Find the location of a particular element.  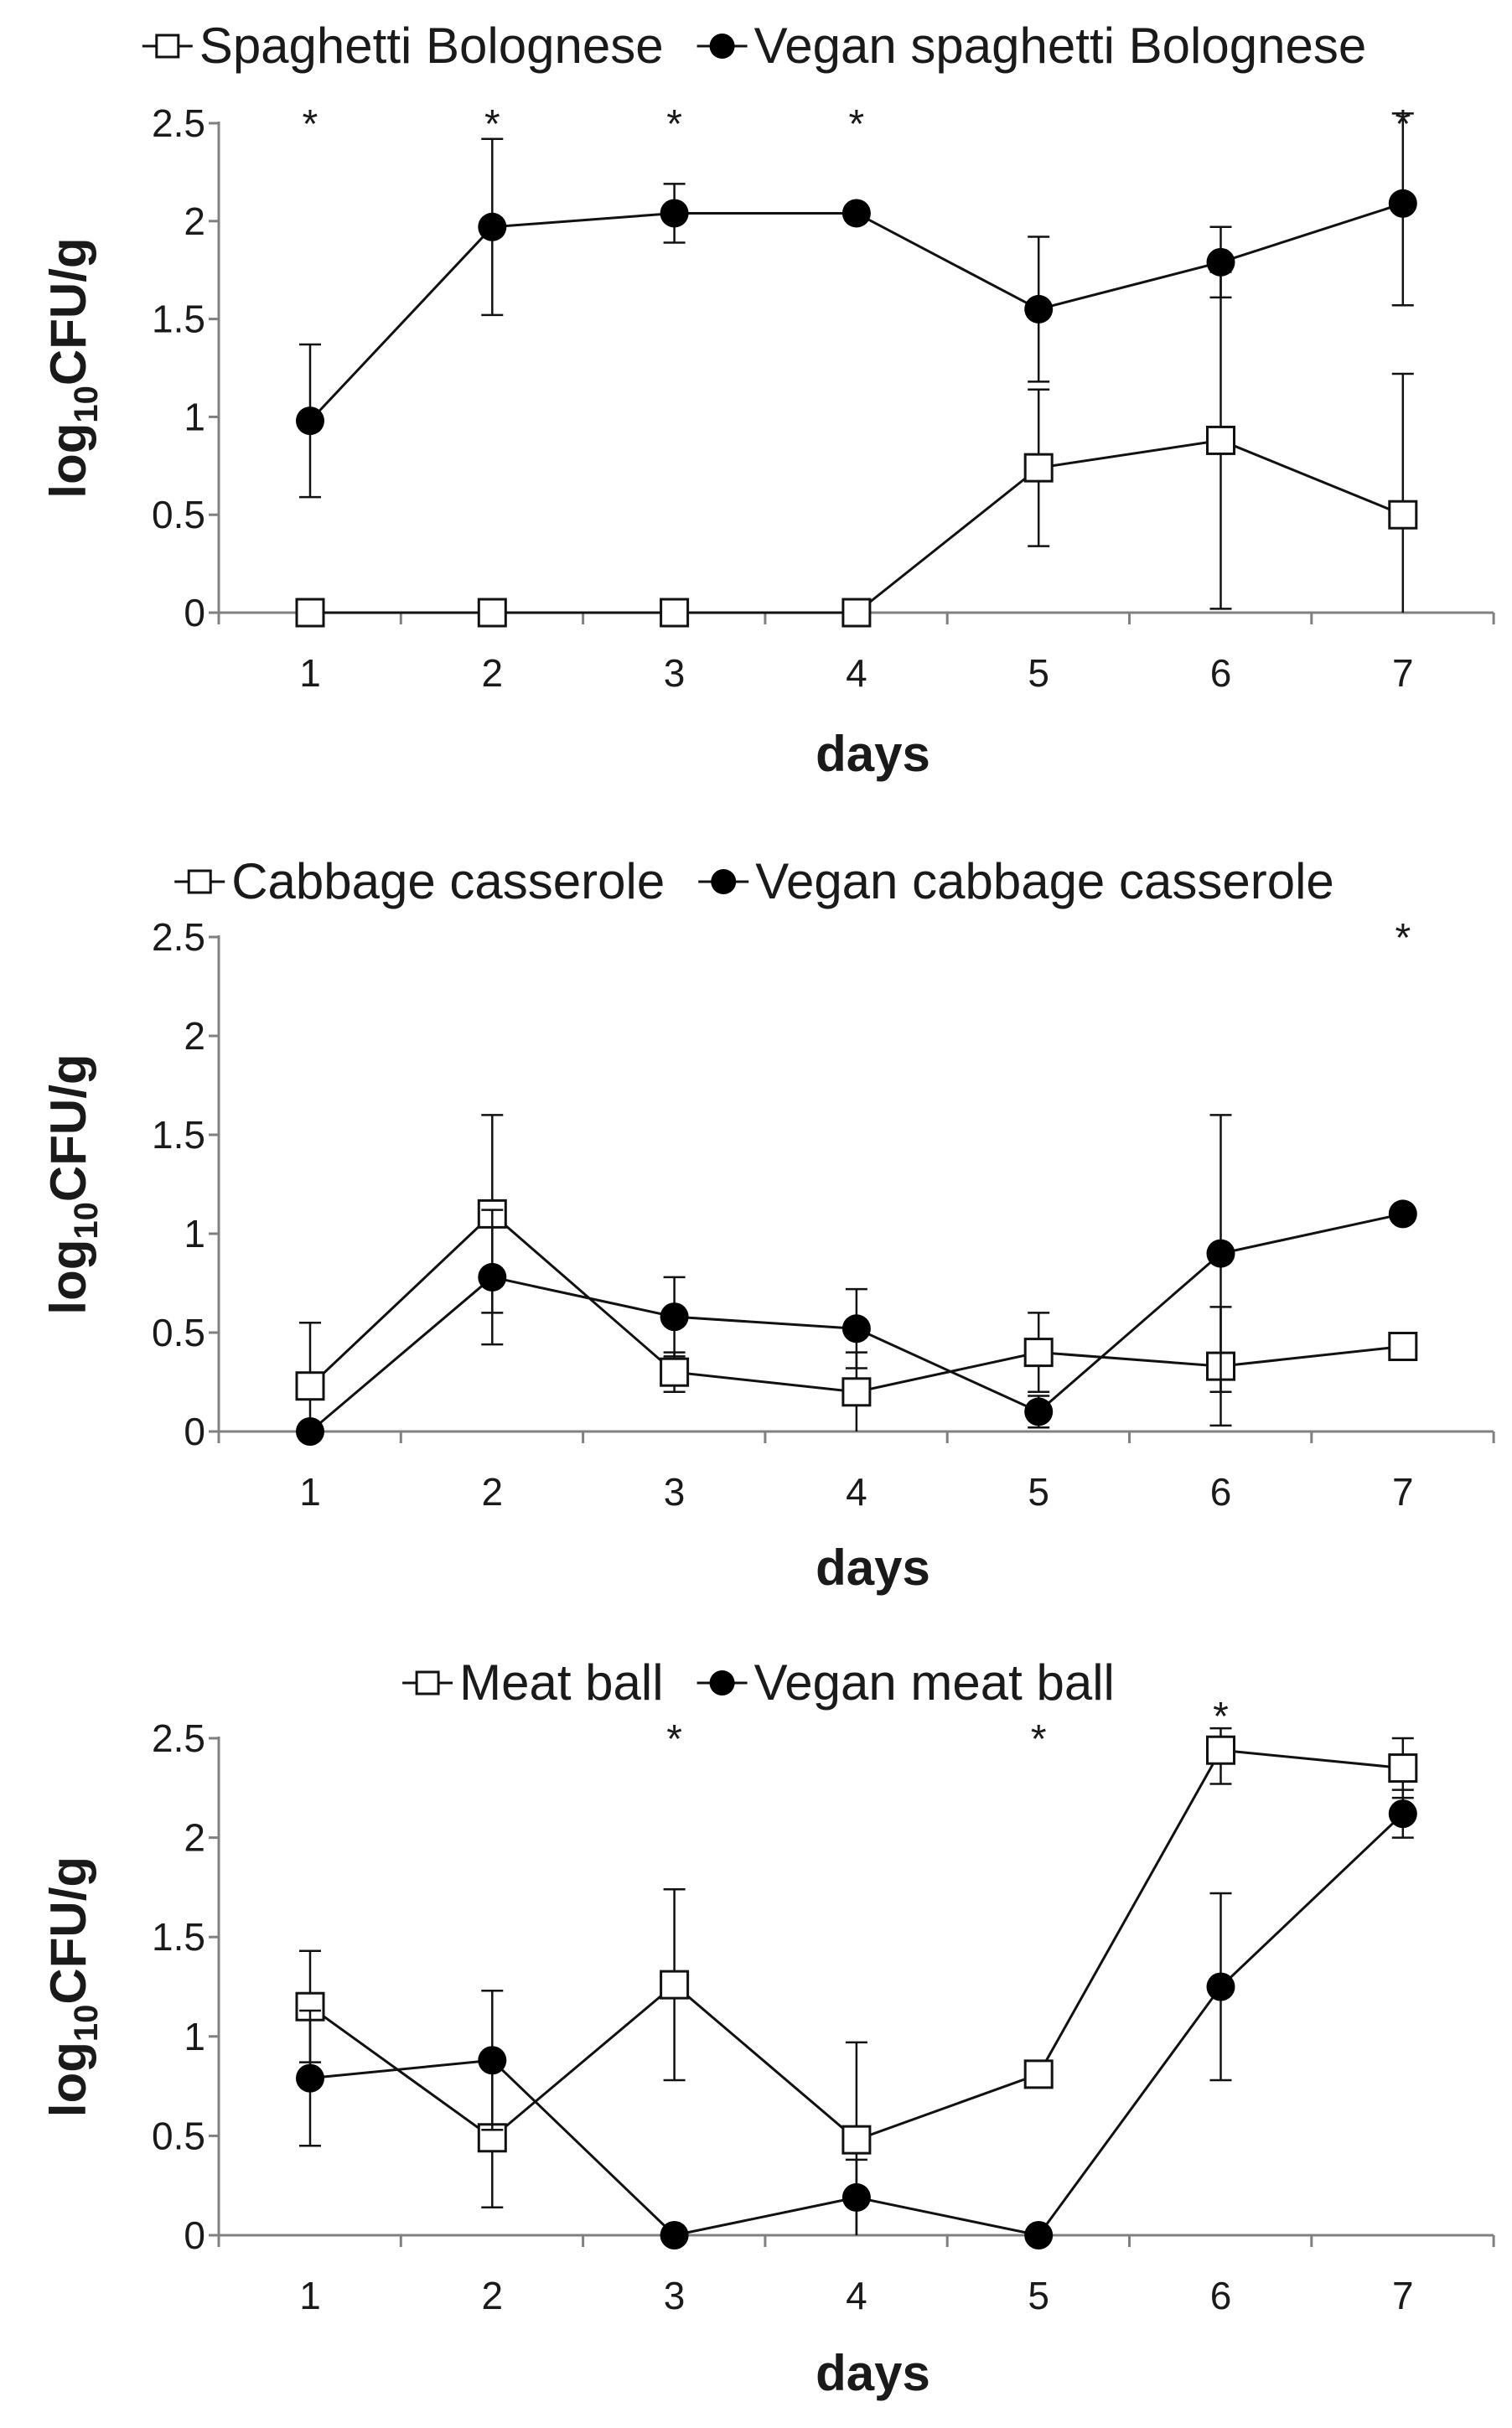

legend-label: Spaghetti Bolognese is located at coordinates (431, 46).